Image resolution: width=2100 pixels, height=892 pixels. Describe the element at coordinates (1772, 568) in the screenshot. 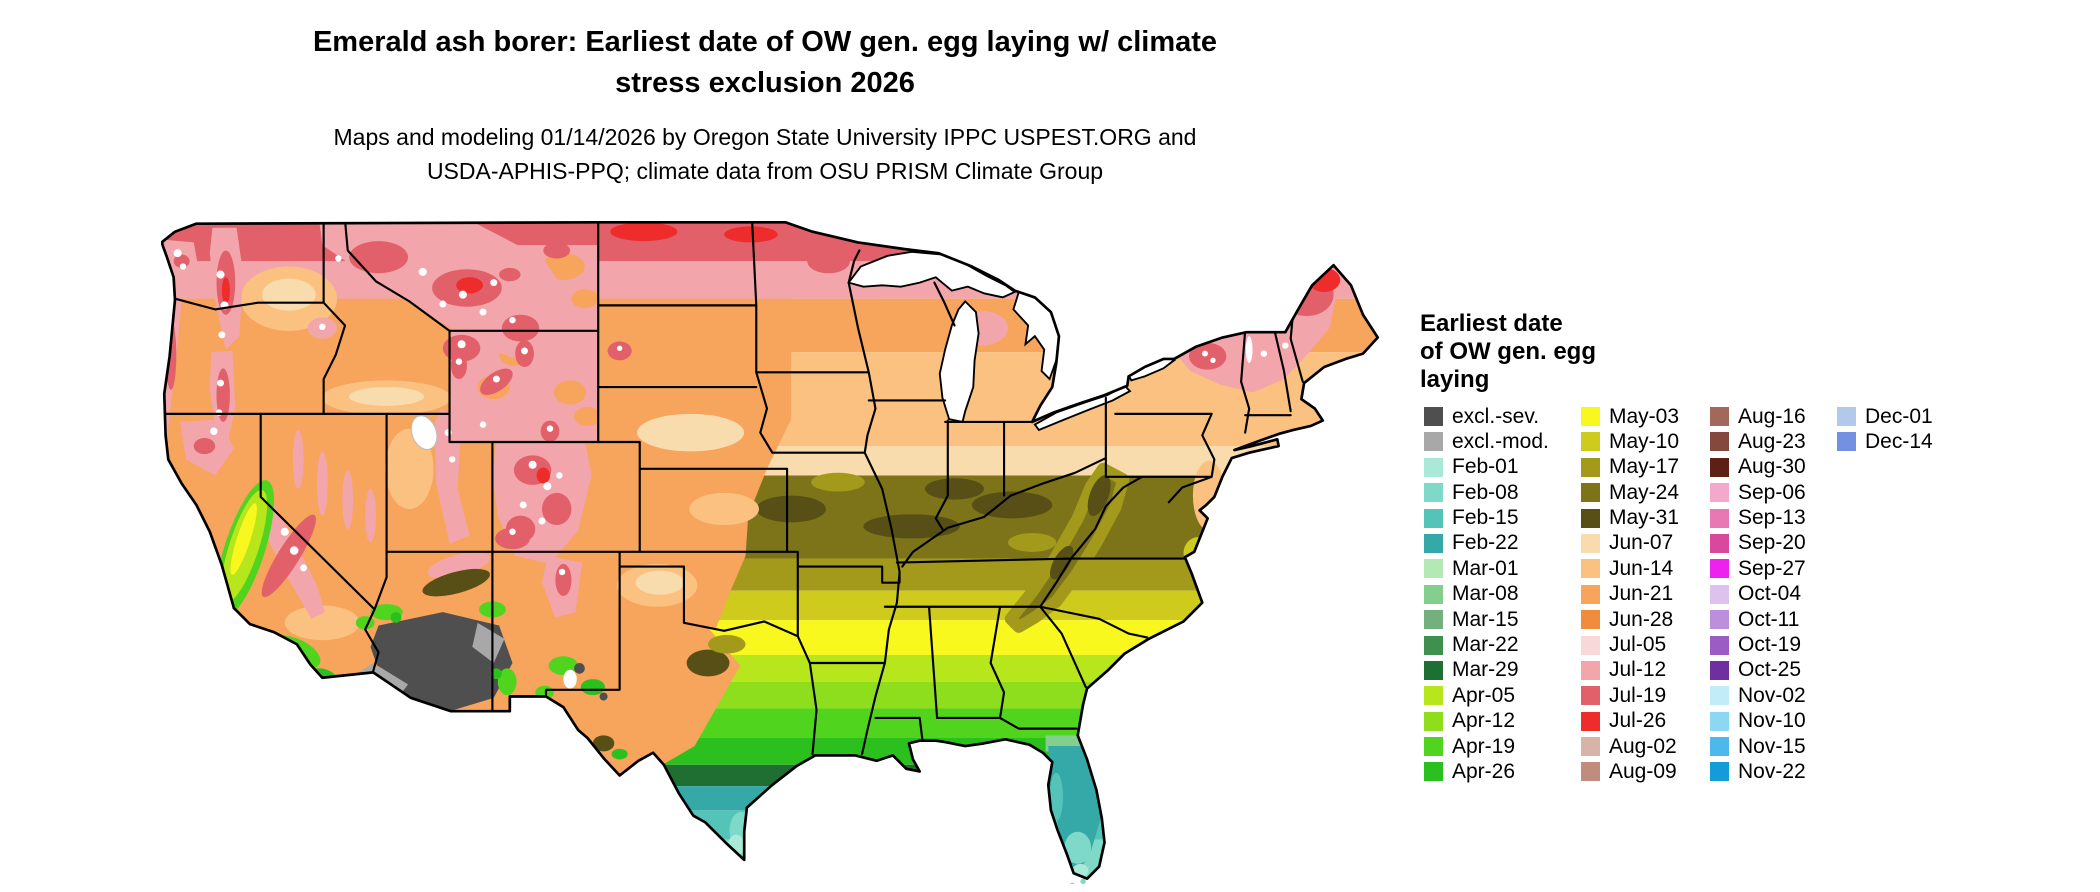

I see `legend-label-sep-27: Sep-27` at that location.